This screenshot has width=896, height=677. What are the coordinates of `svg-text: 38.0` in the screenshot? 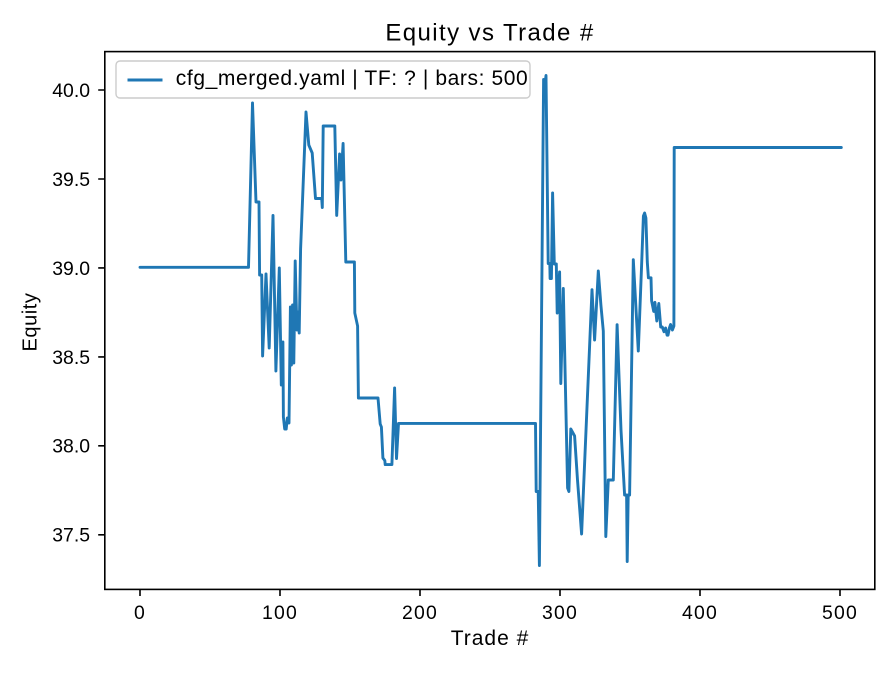 It's located at (71, 447).